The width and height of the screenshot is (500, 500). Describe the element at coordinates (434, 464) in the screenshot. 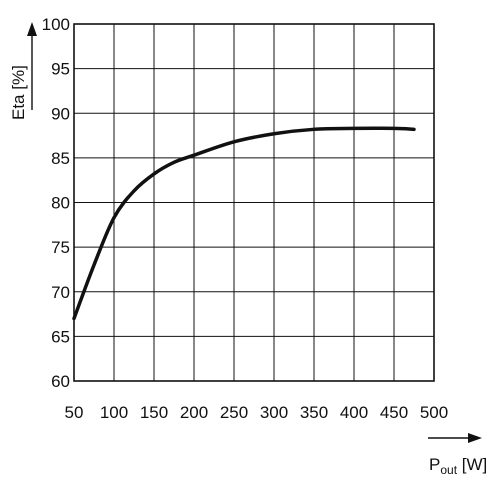

I see `x-axis-label-main: P` at that location.